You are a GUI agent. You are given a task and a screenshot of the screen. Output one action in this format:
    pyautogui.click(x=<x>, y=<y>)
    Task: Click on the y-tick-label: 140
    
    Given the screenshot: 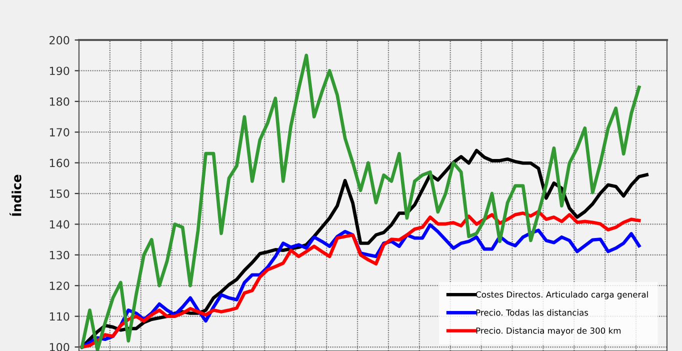 What is the action you would take?
    pyautogui.click(x=60, y=224)
    